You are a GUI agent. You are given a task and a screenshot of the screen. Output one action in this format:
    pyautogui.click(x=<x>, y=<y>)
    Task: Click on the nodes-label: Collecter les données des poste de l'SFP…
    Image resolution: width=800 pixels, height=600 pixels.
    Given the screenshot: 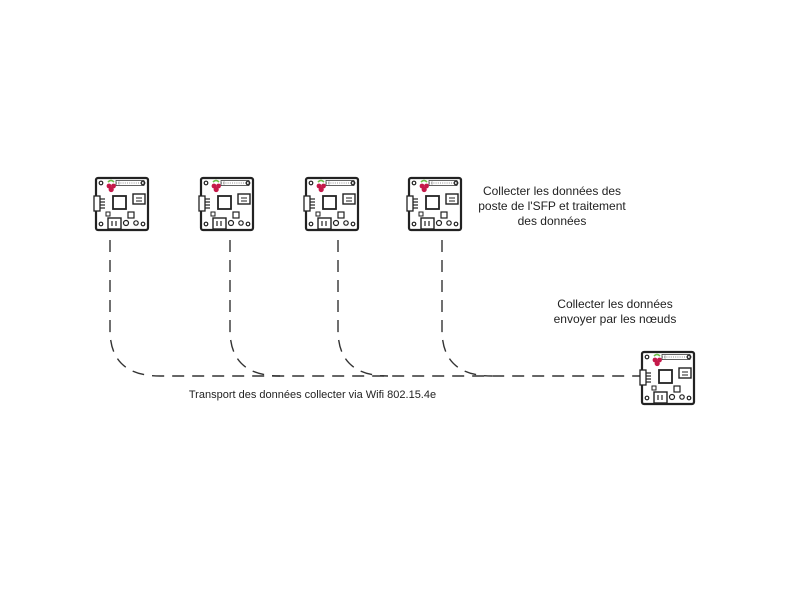 What is the action you would take?
    pyautogui.click(x=552, y=206)
    